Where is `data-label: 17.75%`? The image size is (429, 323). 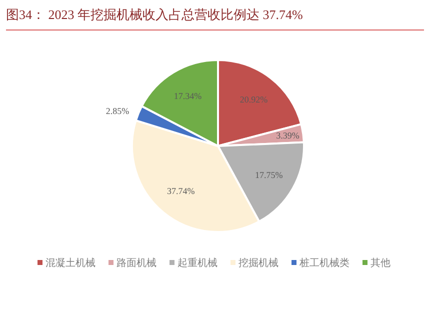 data-label: 17.75% is located at coordinates (269, 175).